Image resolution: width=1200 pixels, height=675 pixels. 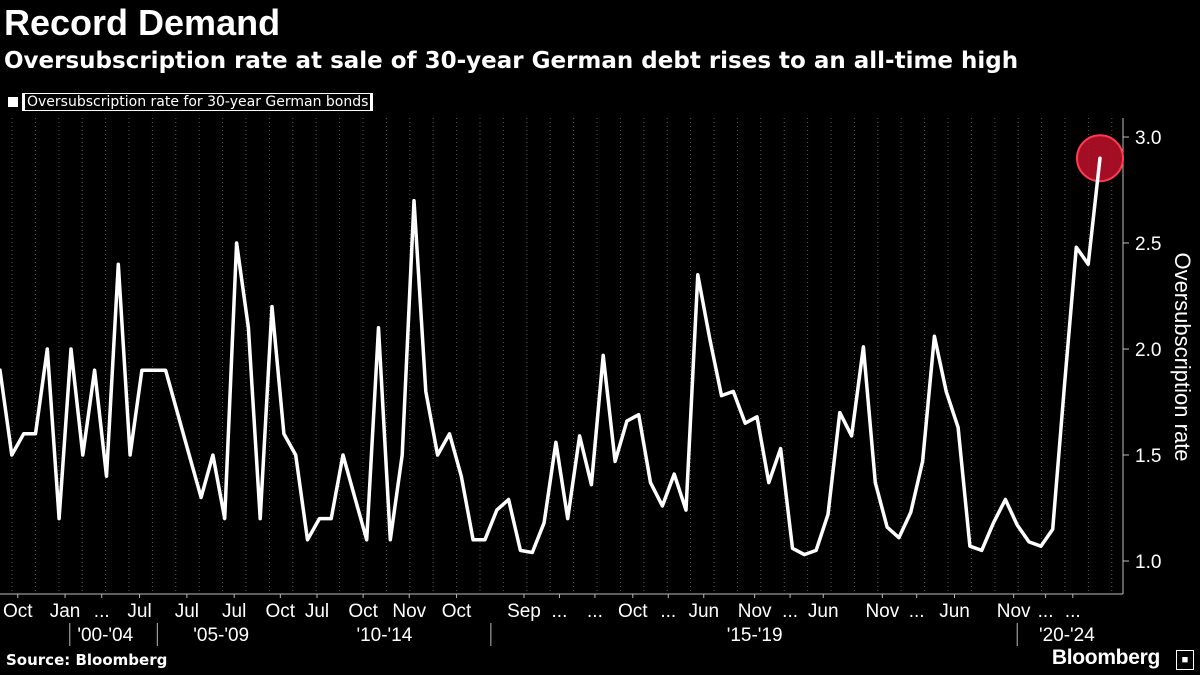 What do you see at coordinates (1148, 350) in the screenshot?
I see `y-tick-label: 2.0` at bounding box center [1148, 350].